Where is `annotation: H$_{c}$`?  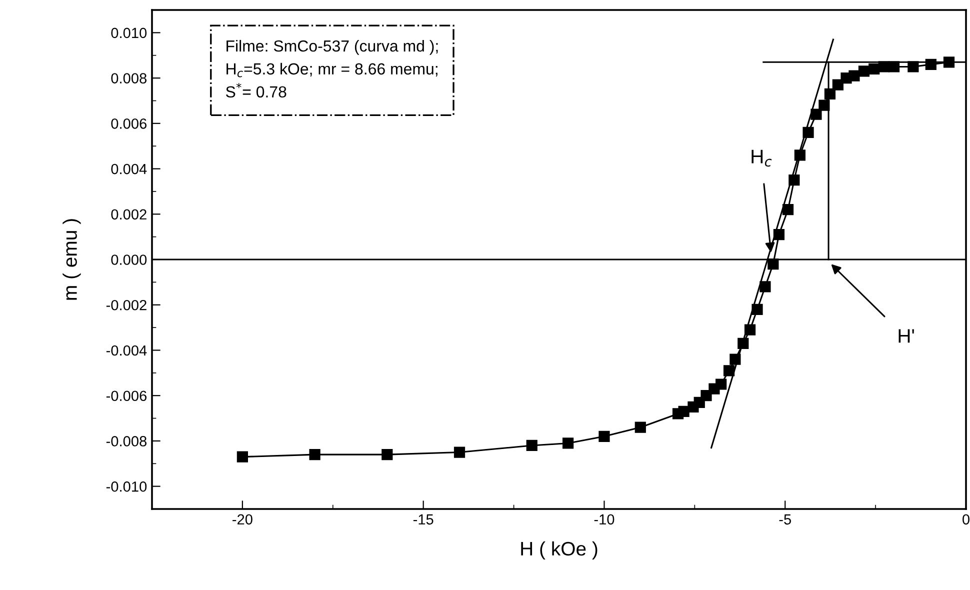
annotation: H$_{c}$ is located at coordinates (762, 158).